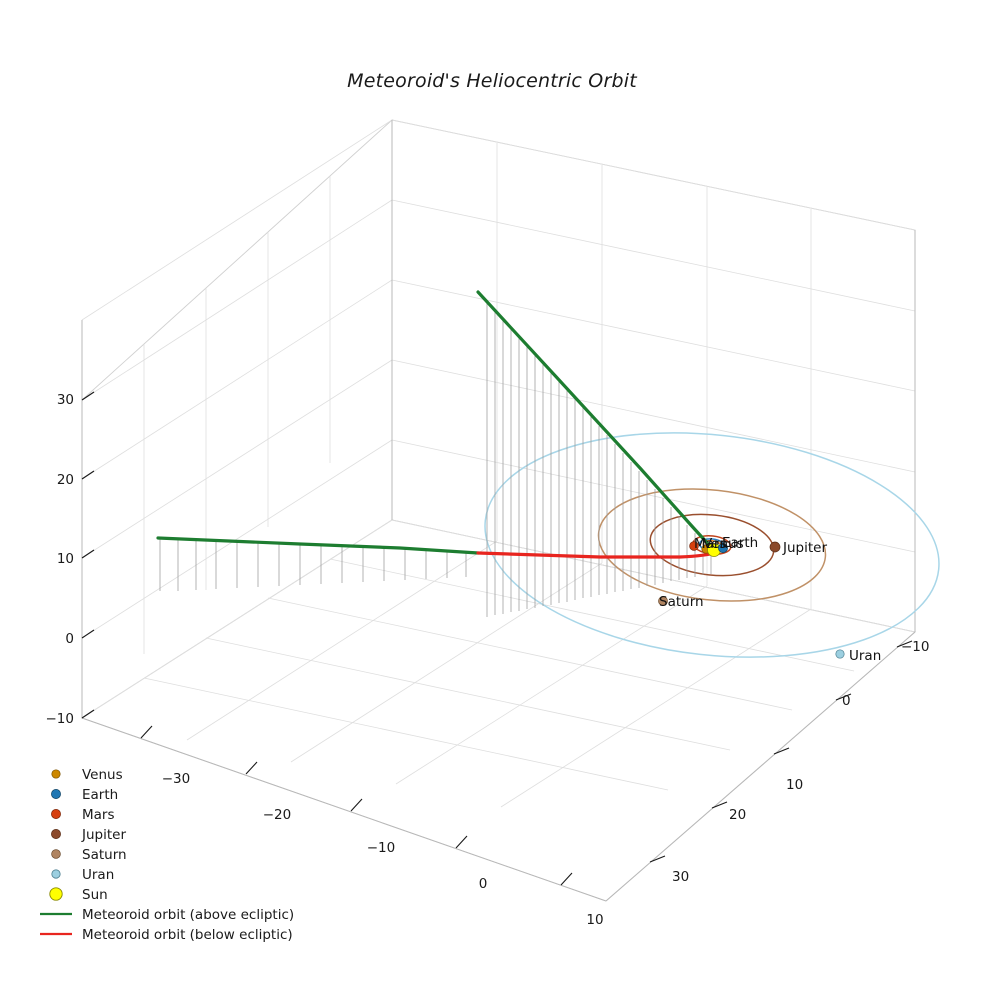 This screenshot has width=984, height=984. Describe the element at coordinates (840, 654) in the screenshot. I see `marker-uran` at that location.